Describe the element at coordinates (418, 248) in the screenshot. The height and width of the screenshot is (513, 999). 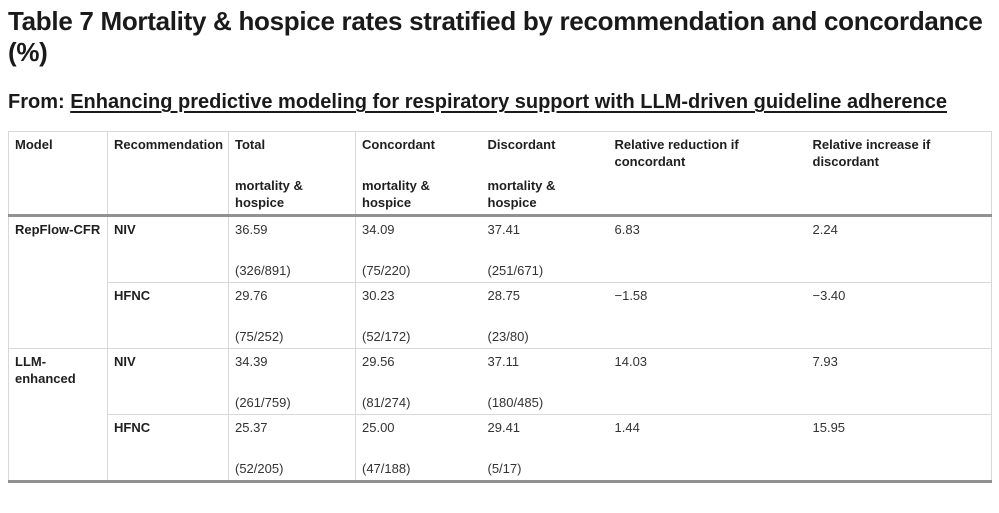
I see `concordant-cell: 34.09 (75/220)` at that location.